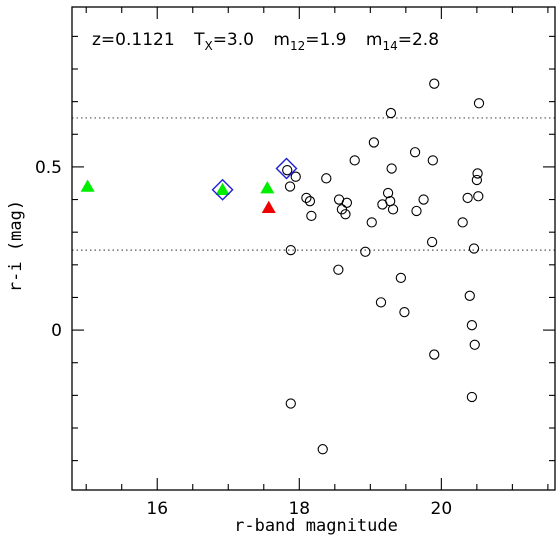 The height and width of the screenshot is (543, 560). What do you see at coordinates (56, 331) in the screenshot?
I see `y-tick-label: 0` at bounding box center [56, 331].